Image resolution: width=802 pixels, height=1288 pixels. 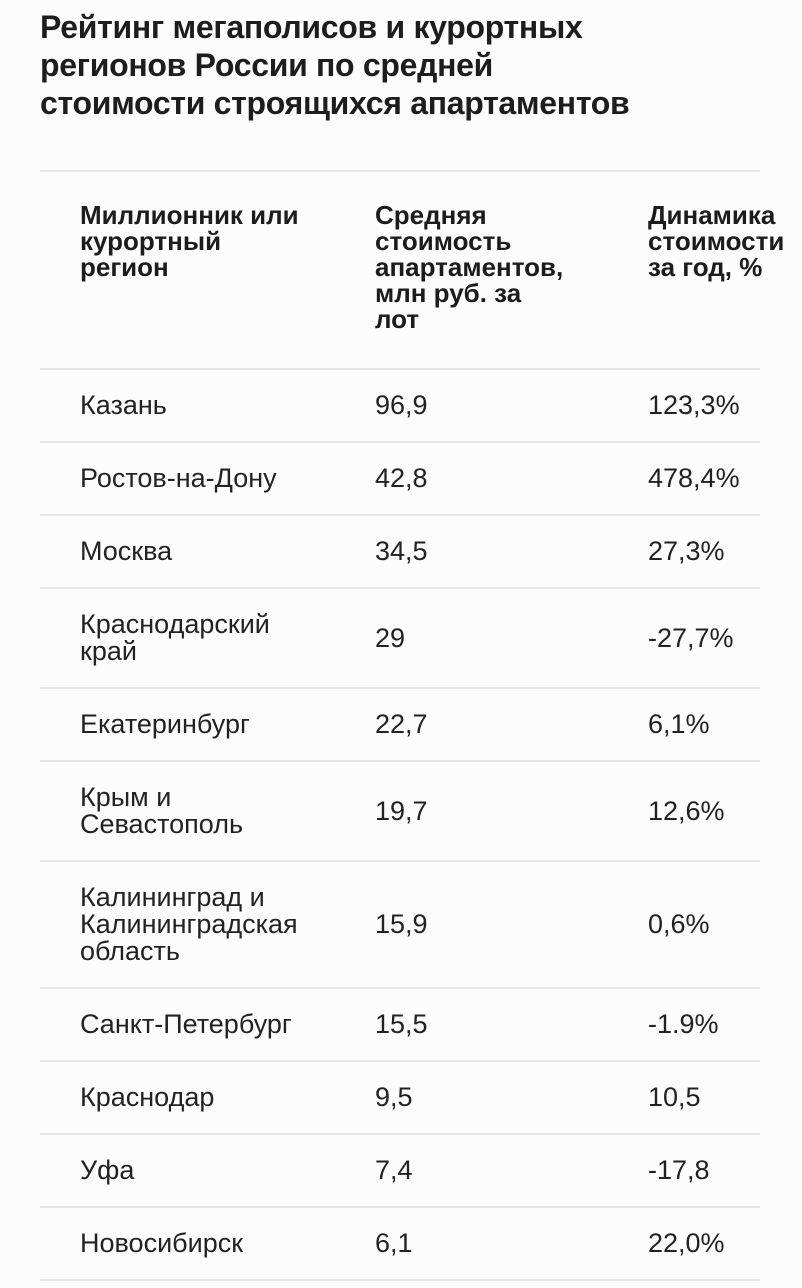 I want to click on region-cell: Ростов-на-Дону, so click(x=178, y=478).